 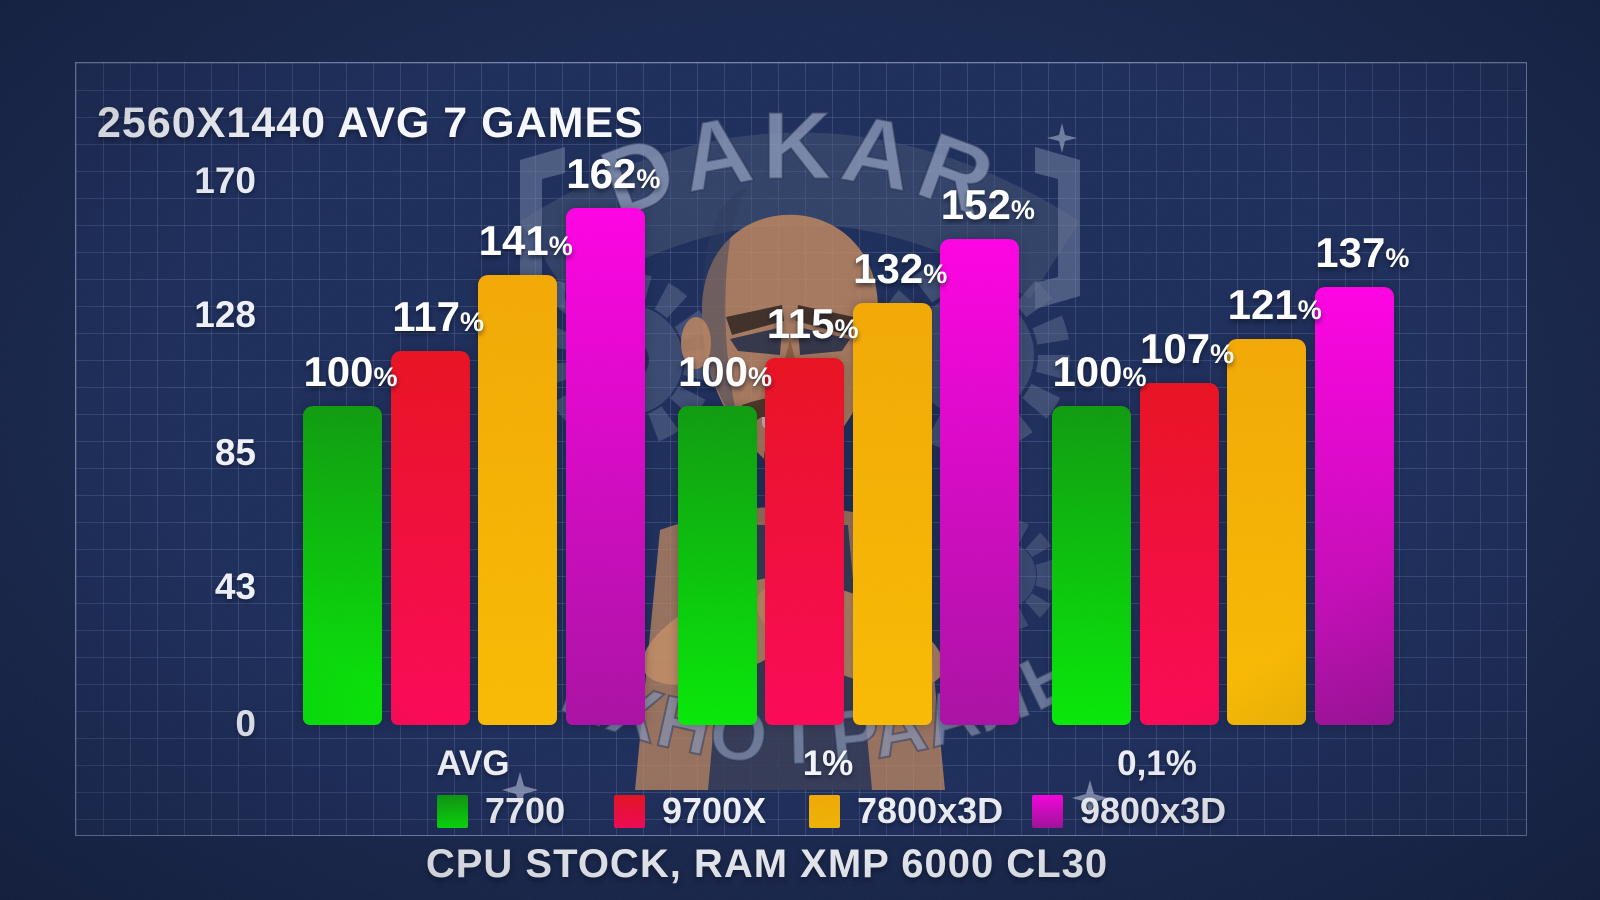 What do you see at coordinates (900, 268) in the screenshot?
I see `bar-value-label: 132%` at bounding box center [900, 268].